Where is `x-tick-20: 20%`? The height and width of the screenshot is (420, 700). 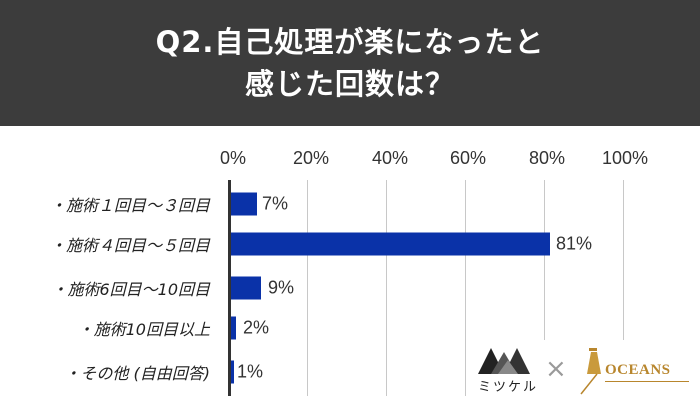
x-tick-20: 20% is located at coordinates (311, 158).